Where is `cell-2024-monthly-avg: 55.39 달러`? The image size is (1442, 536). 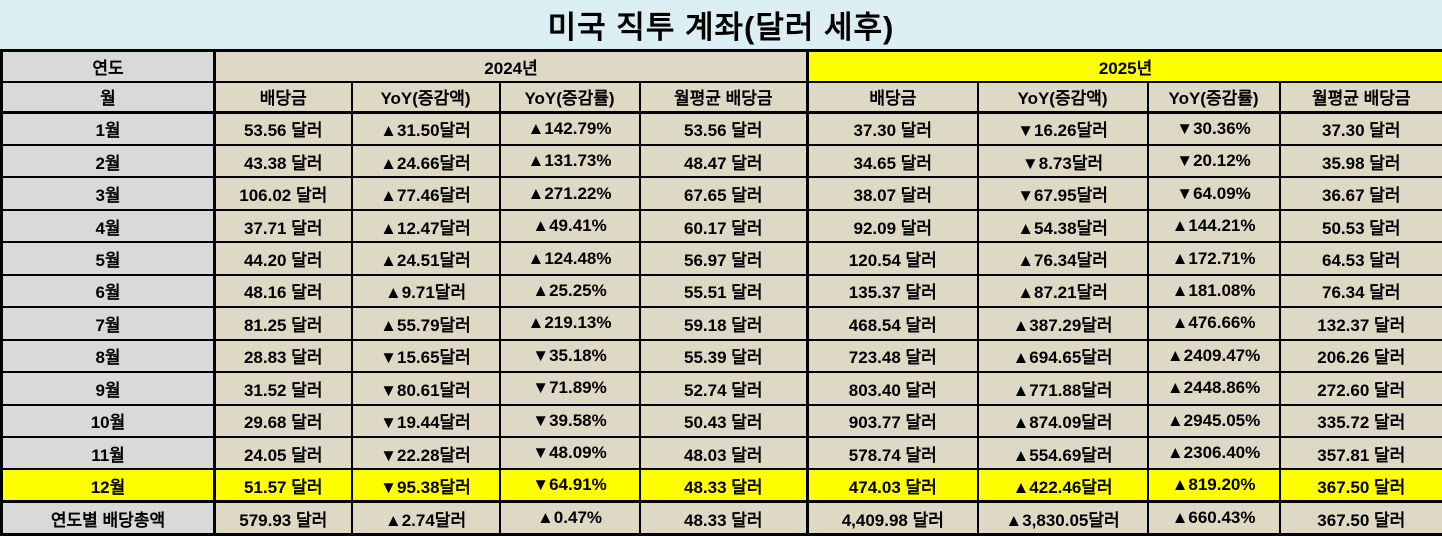
cell-2024-monthly-avg: 55.39 달러 is located at coordinates (723, 356).